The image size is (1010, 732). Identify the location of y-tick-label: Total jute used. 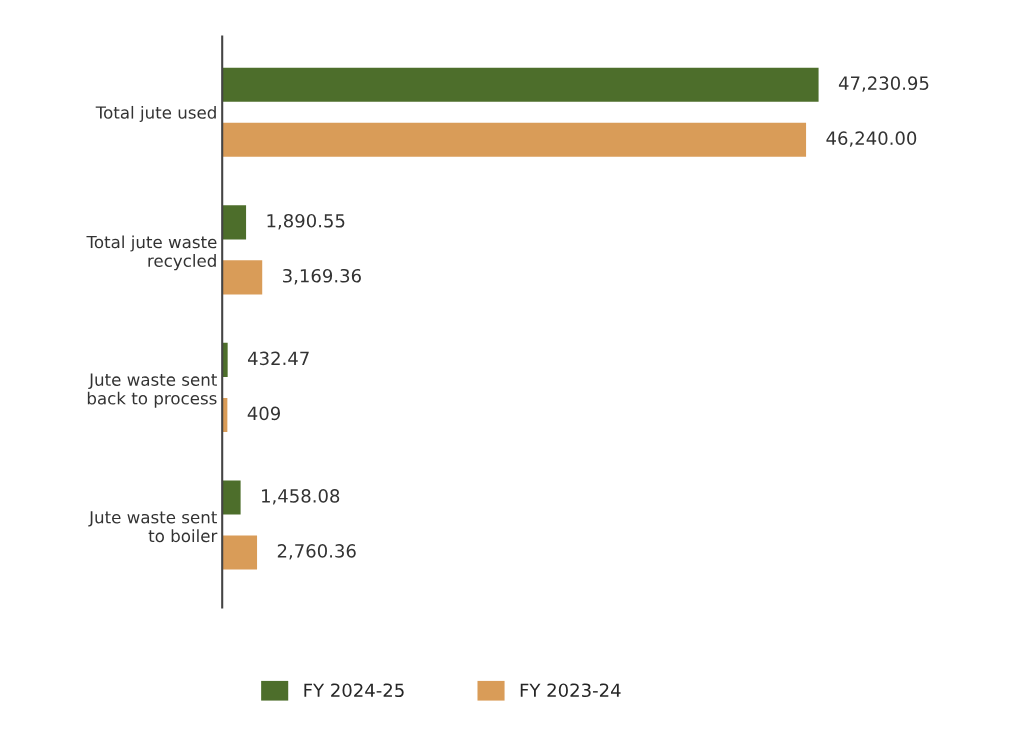
(155, 114).